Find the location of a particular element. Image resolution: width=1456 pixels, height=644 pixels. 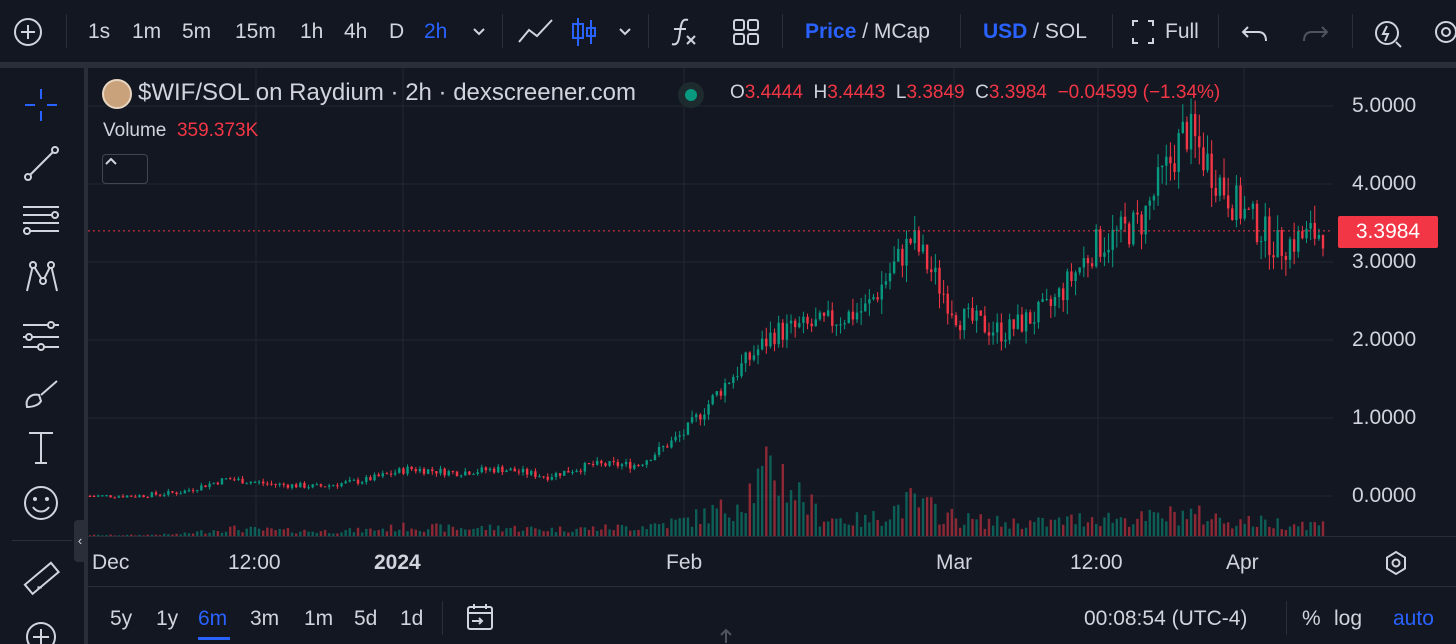

time-axis: Dec 12:00 2024 Feb Mar 12:00 Apr is located at coordinates (772, 561).